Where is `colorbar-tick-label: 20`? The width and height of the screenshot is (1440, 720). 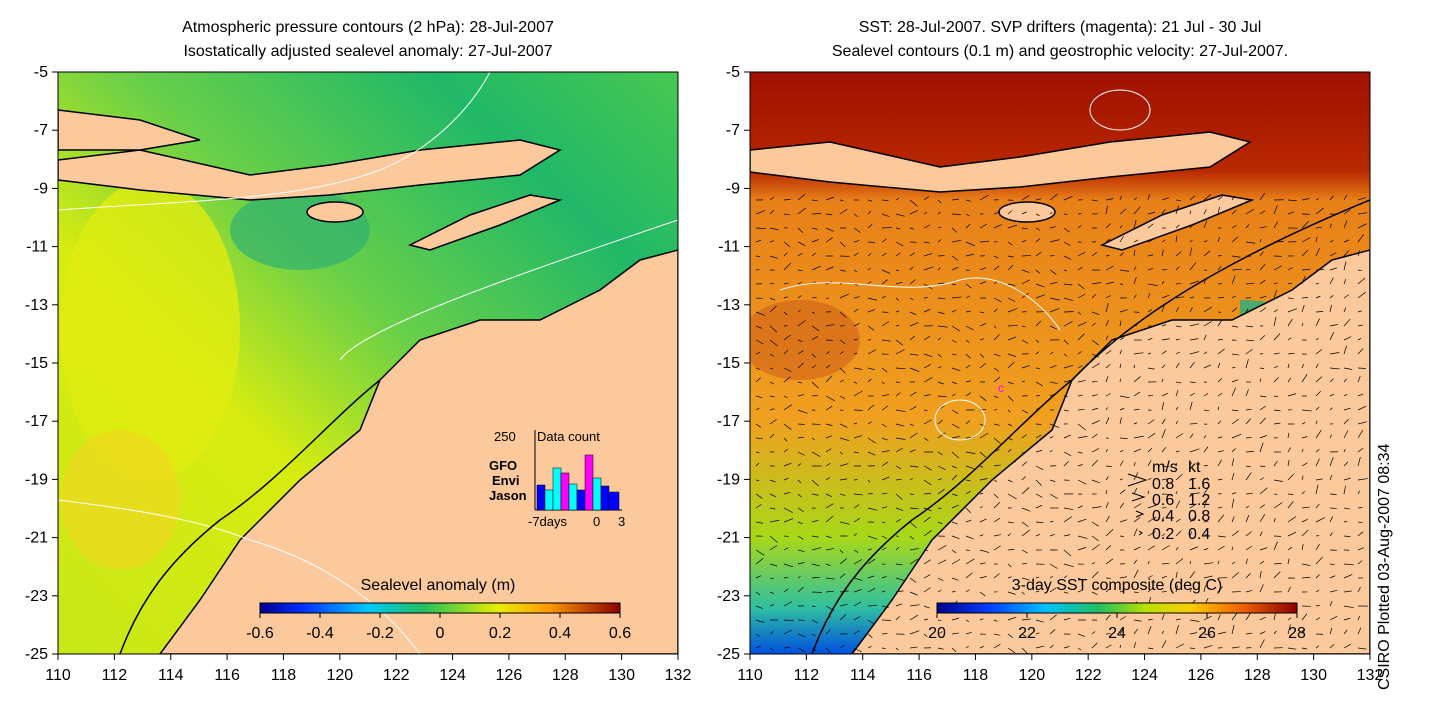 colorbar-tick-label: 20 is located at coordinates (937, 633).